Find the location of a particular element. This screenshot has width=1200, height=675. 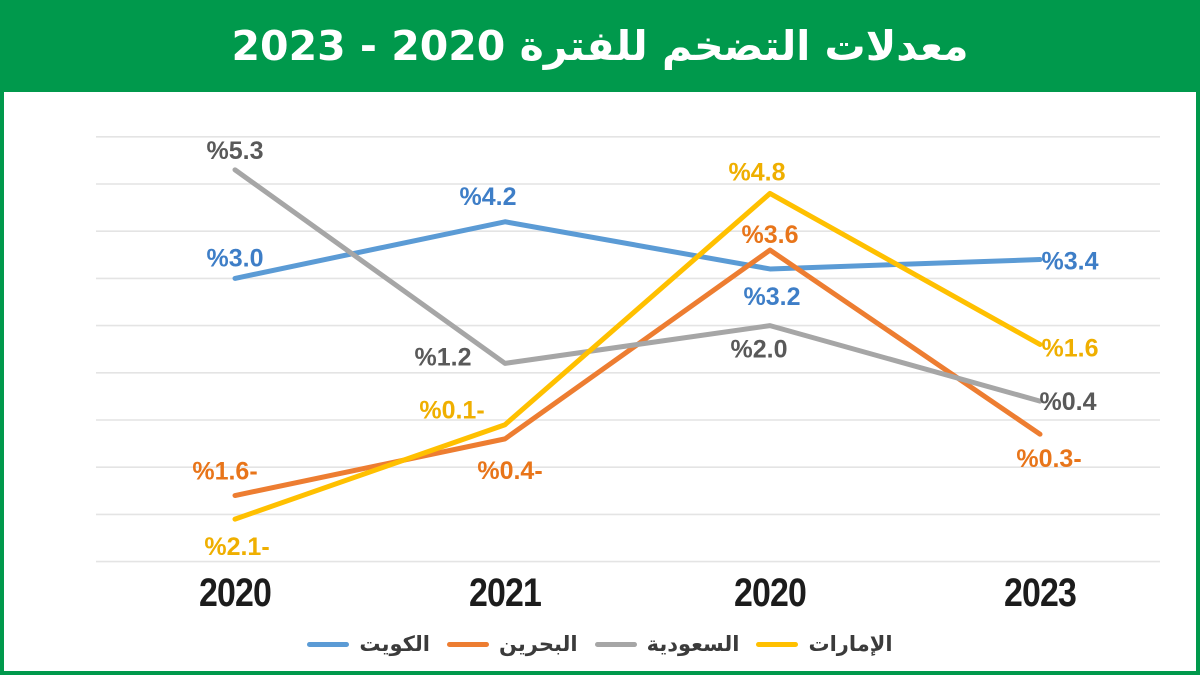

chart-title: معدلات التضخم للفترة 2020 - 2023 is located at coordinates (600, 46).